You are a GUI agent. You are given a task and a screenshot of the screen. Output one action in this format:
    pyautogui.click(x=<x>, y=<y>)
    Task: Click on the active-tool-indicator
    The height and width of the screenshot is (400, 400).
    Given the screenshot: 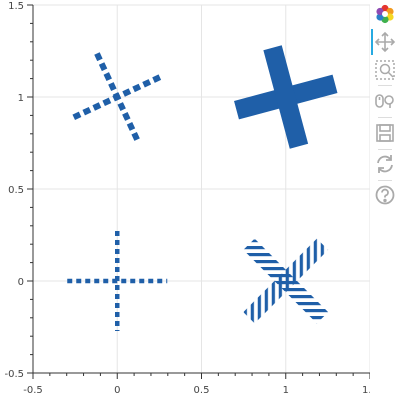 What is the action you would take?
    pyautogui.click(x=372, y=42)
    